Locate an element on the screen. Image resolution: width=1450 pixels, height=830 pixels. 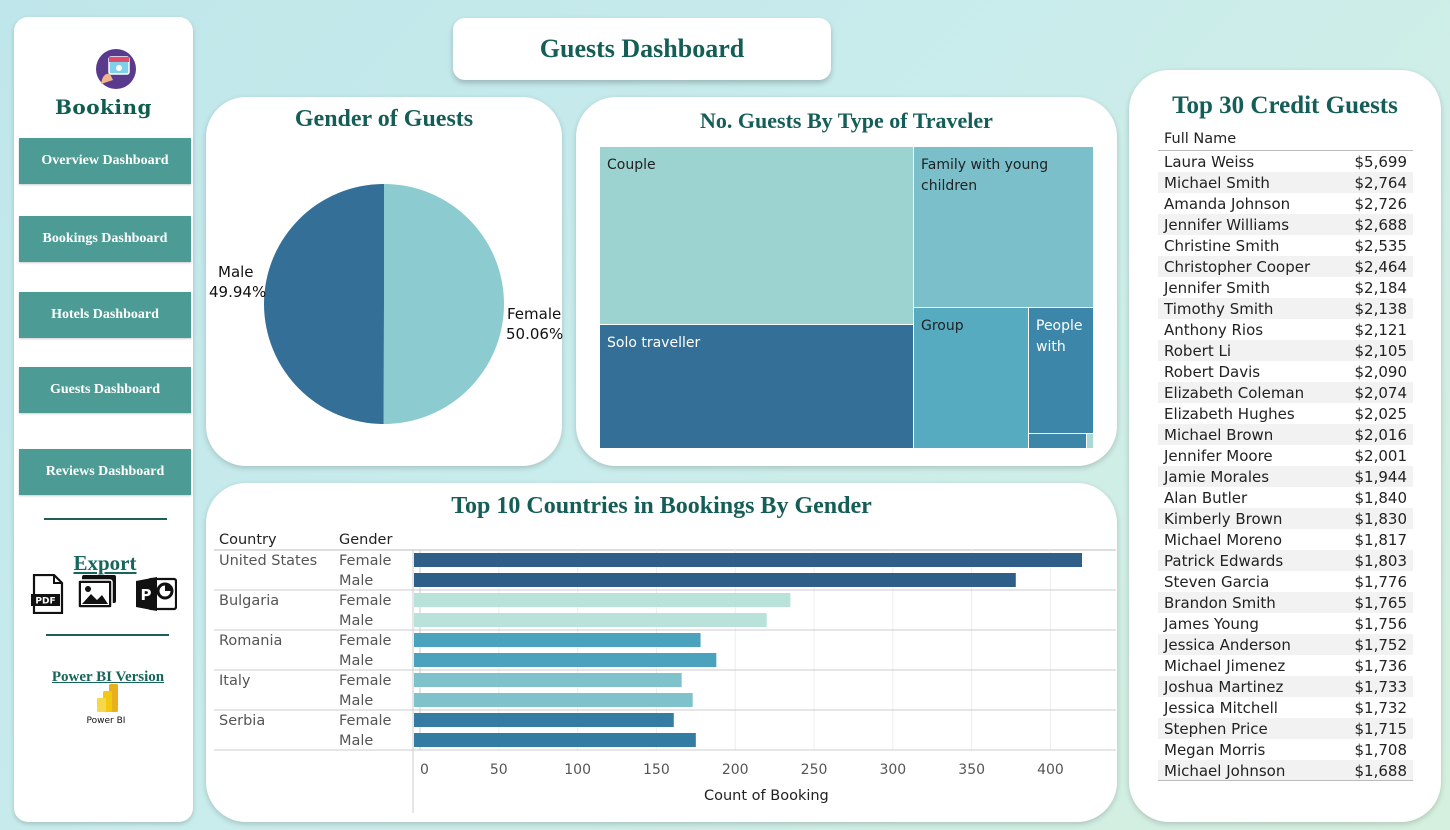
x-tick-label: 50 is located at coordinates (499, 770).